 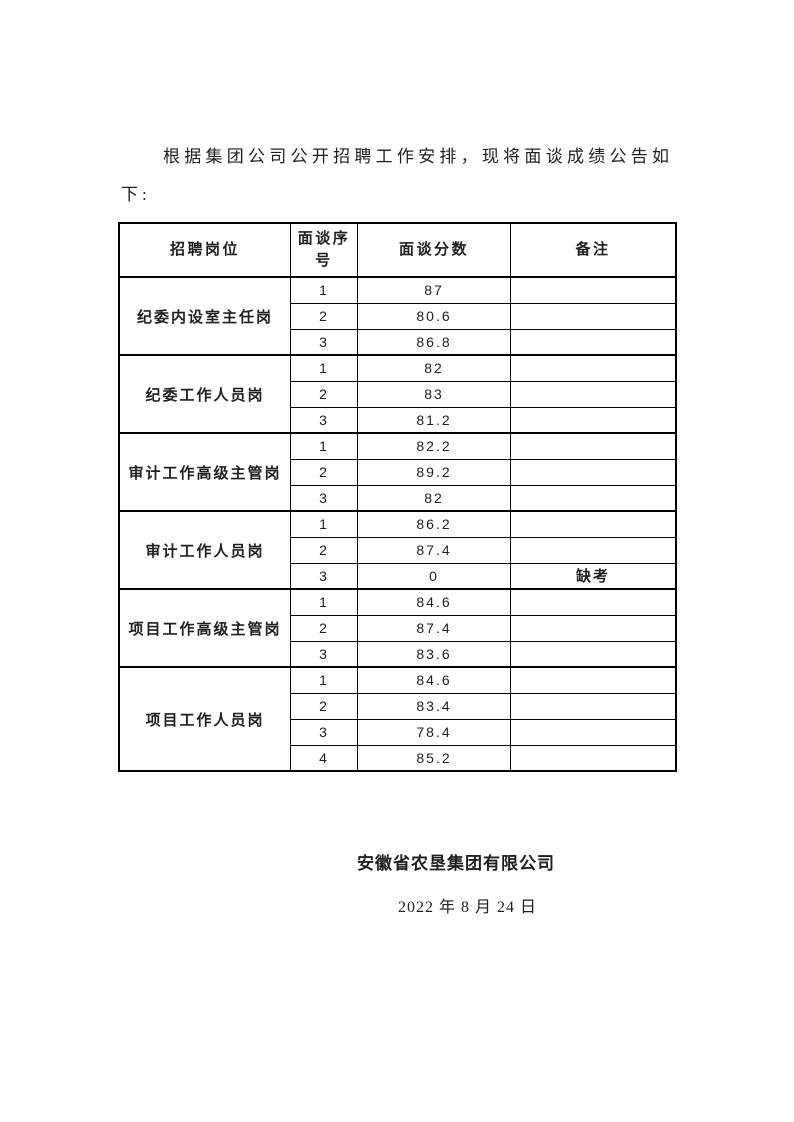 I want to click on table-row: 2 89.2, so click(x=398, y=472).